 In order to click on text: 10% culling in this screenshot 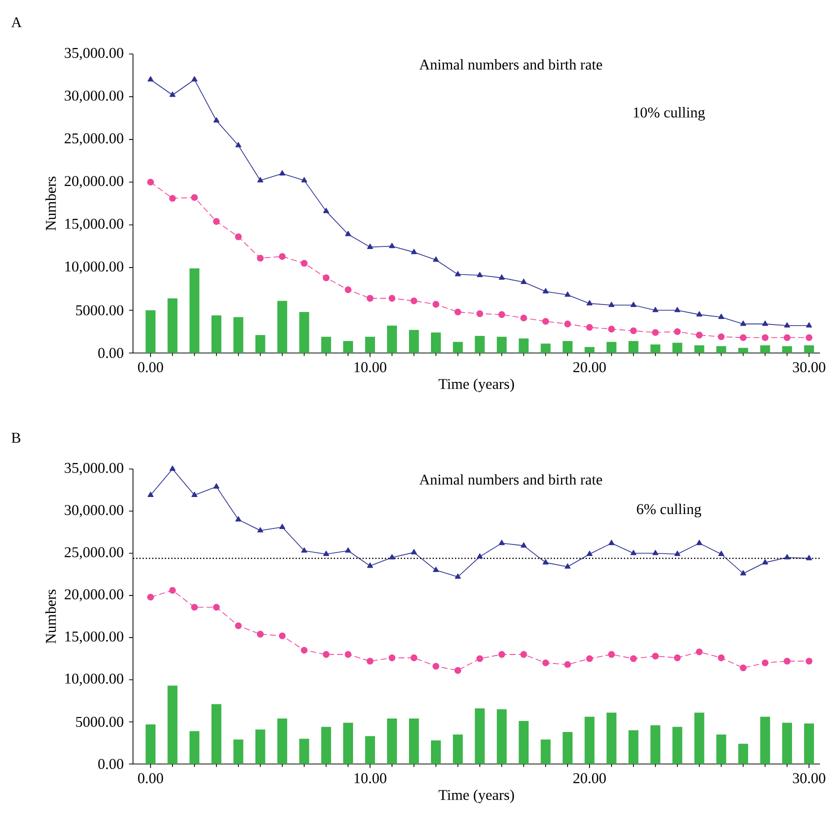, I will do `click(669, 114)`.